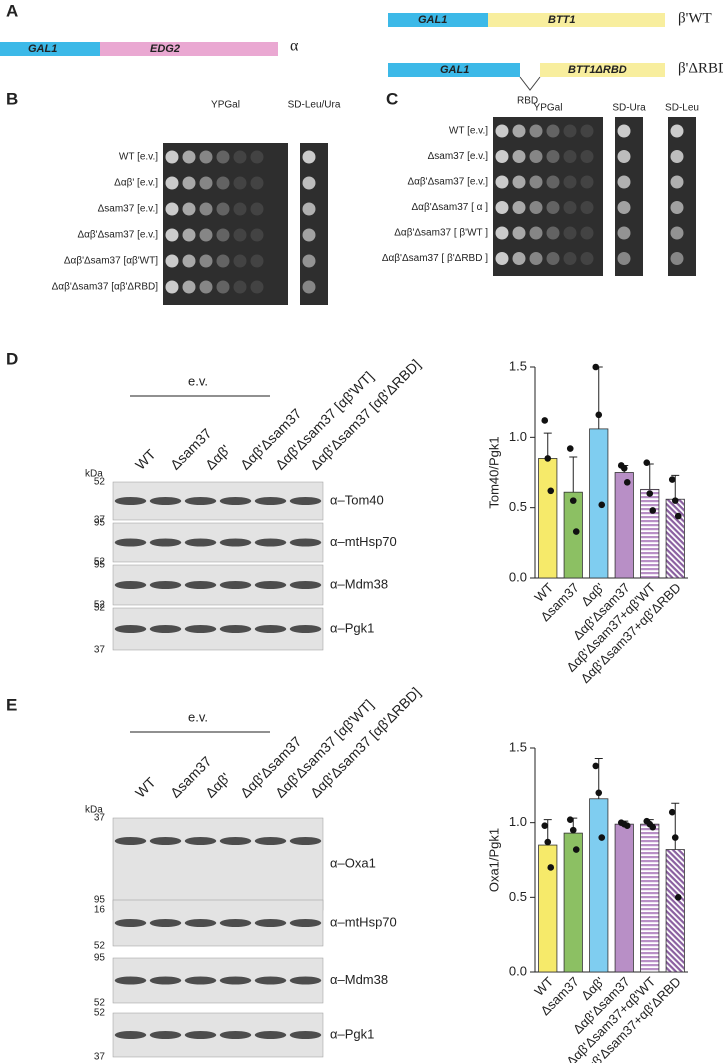 This screenshot has height=1063, width=723. Describe the element at coordinates (518, 576) in the screenshot. I see `y-tick-label: 0.0` at that location.